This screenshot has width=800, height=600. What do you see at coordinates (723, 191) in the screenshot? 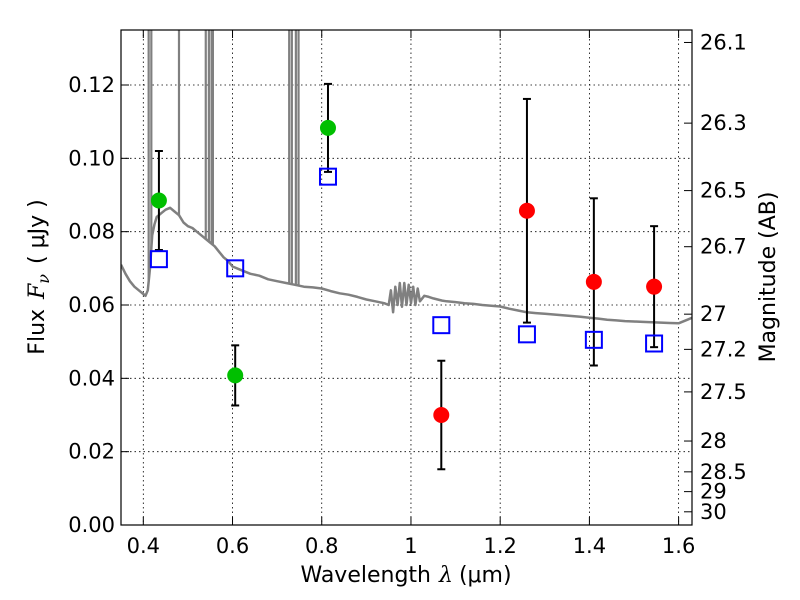
I see `y-right-tick-label: 26.5` at bounding box center [723, 191].